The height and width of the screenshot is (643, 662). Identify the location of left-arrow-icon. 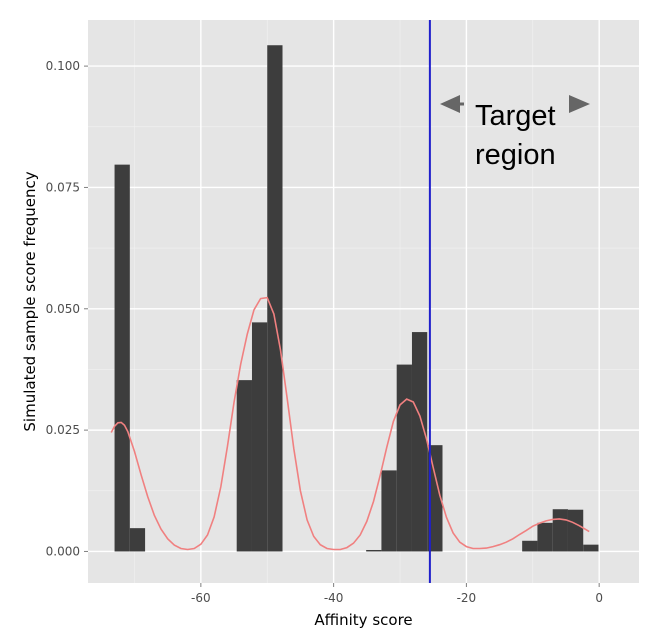
(450, 104).